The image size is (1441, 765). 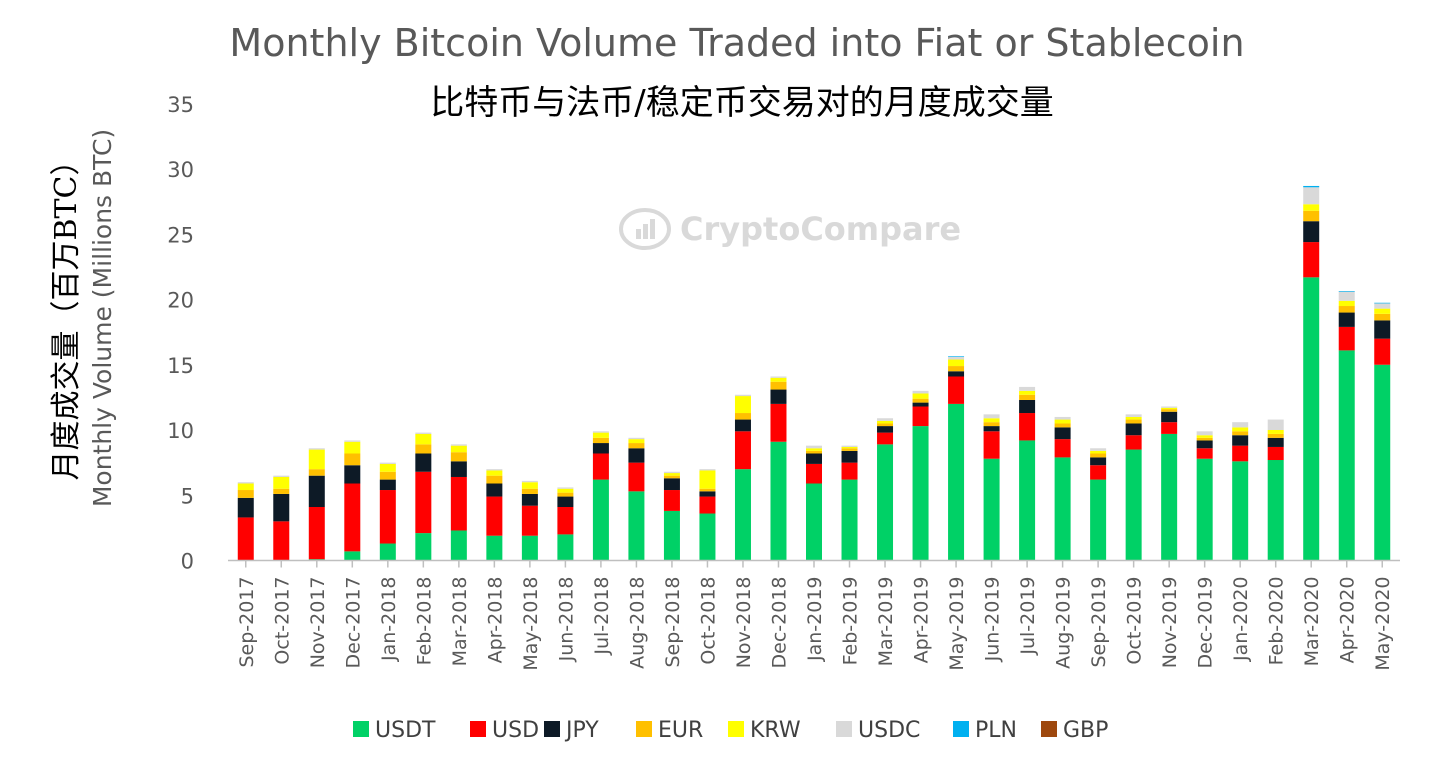 I want to click on legend-swatch-eur, so click(x=644, y=729).